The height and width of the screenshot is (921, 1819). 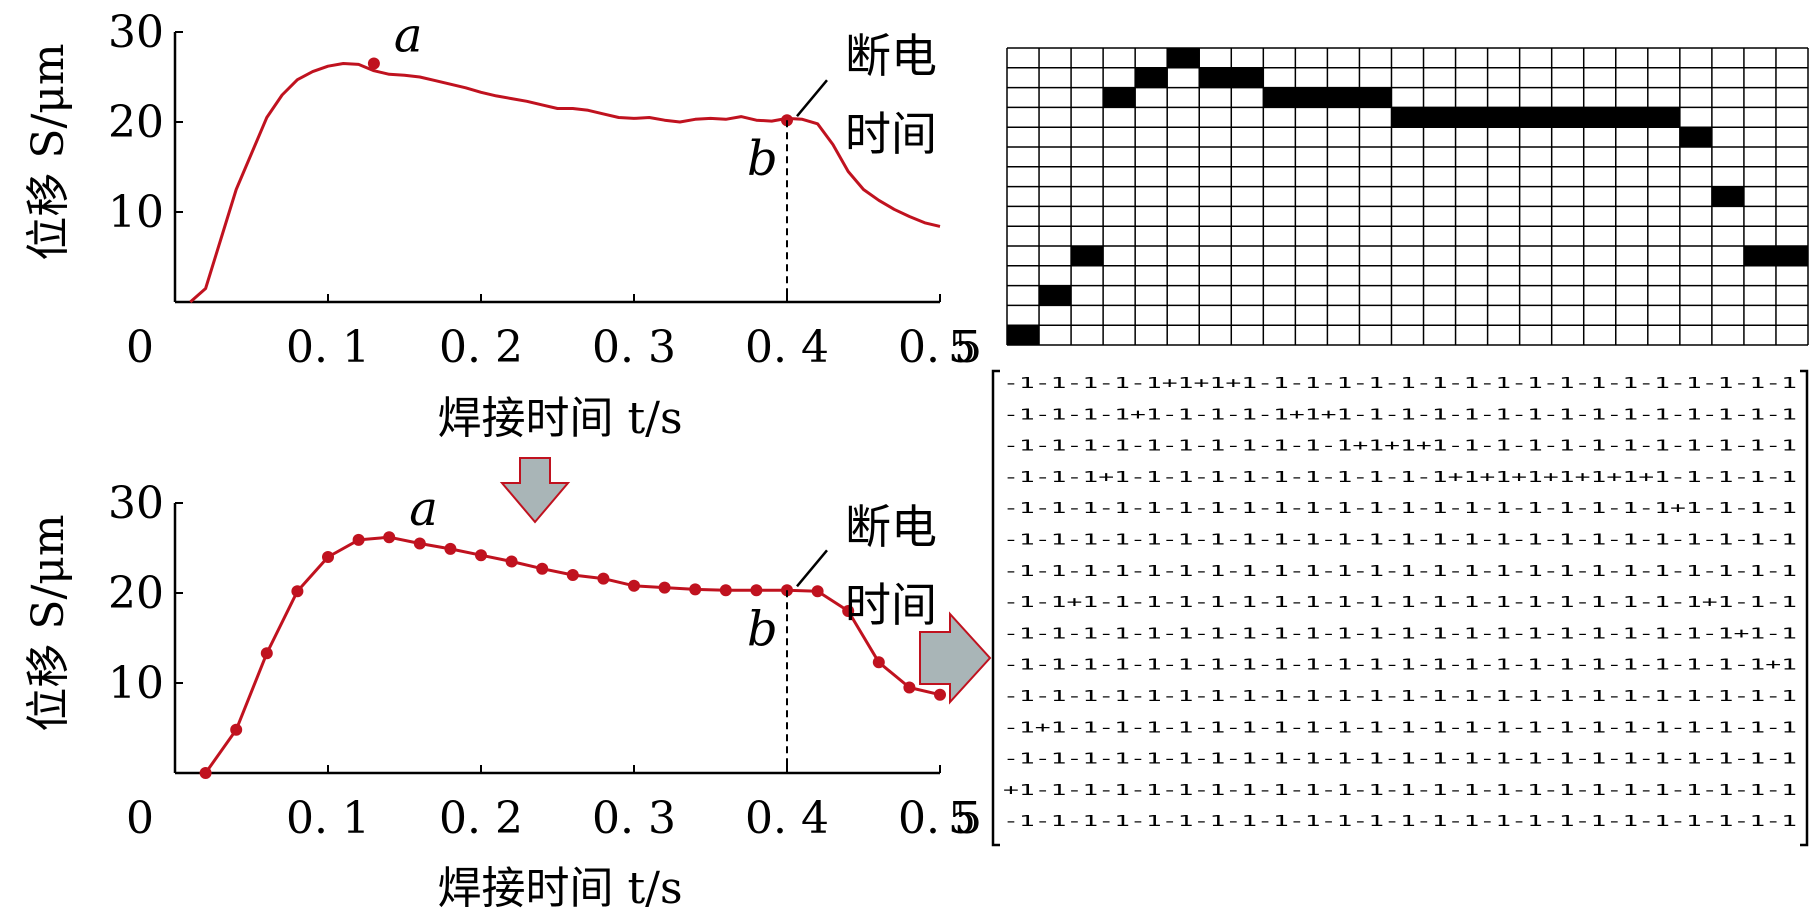 I want to click on top-chart-point-a-label: a, so click(x=408, y=36).